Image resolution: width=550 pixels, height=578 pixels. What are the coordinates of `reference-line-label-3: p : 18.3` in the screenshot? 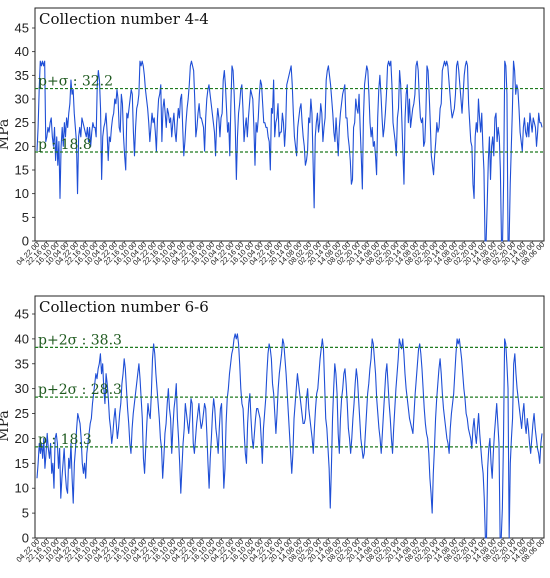 It's located at (65, 440).